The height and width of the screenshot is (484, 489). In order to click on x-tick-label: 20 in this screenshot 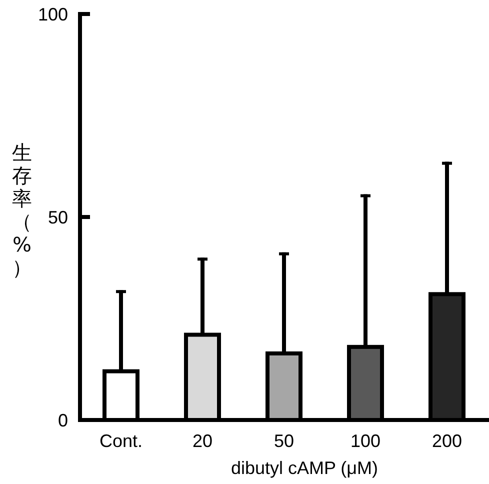, I will do `click(202, 441)`.